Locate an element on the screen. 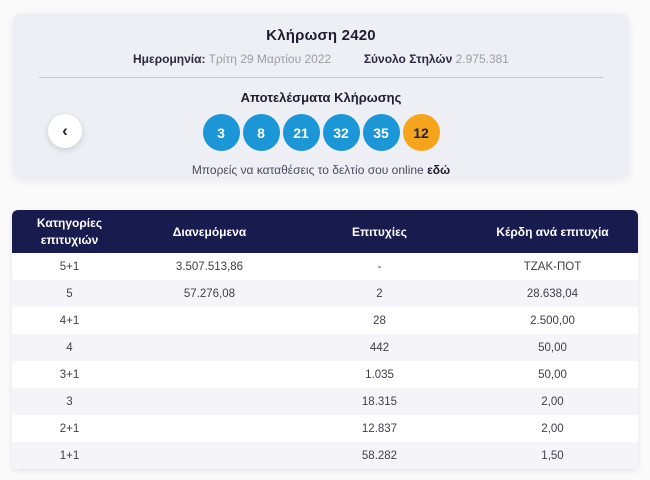 This screenshot has width=650, height=480. winners-cell: 58.282 is located at coordinates (379, 455).